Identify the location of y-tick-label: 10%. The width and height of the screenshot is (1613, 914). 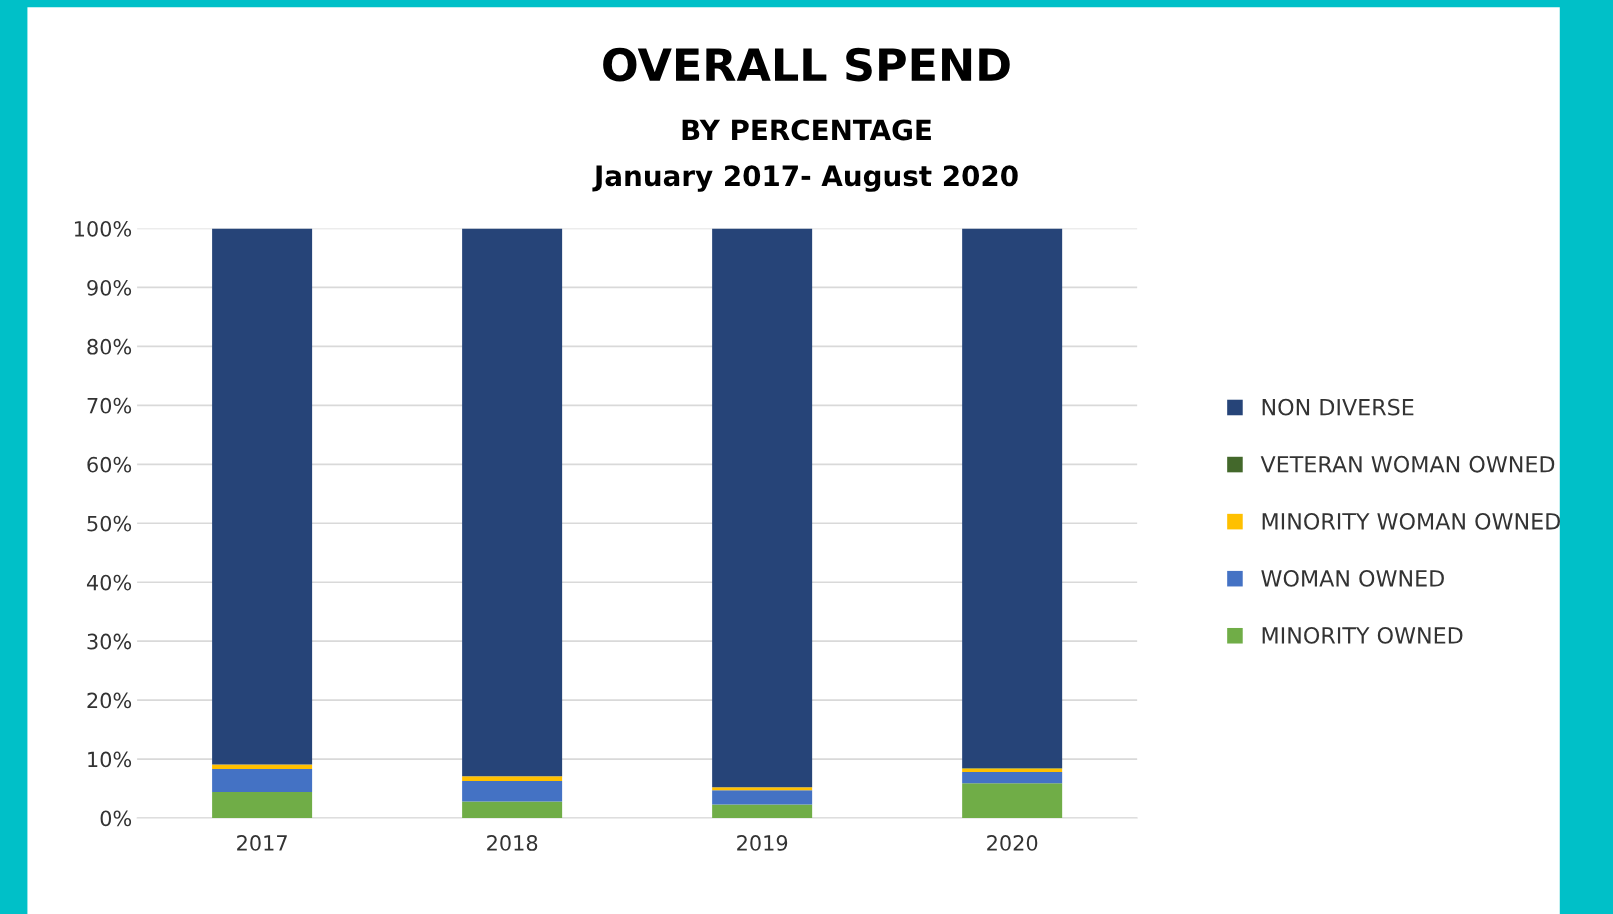
(110, 759).